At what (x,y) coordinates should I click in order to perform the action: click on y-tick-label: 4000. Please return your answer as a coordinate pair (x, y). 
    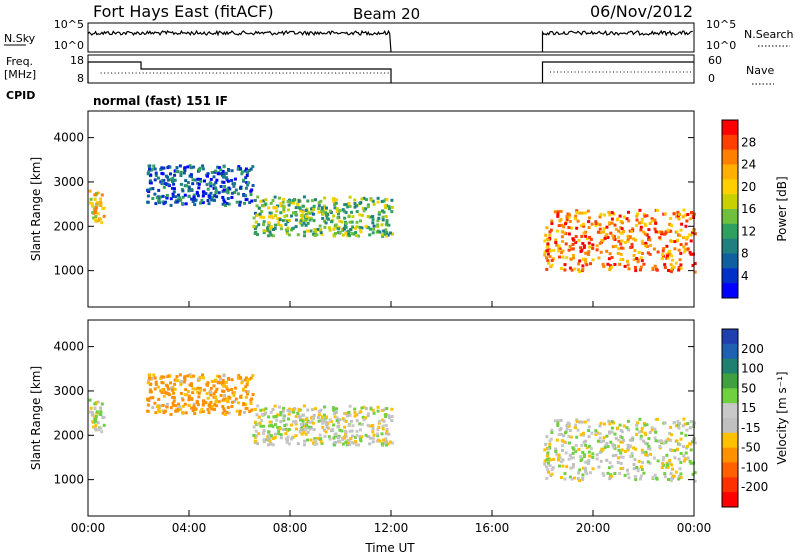
    Looking at the image, I should click on (68, 347).